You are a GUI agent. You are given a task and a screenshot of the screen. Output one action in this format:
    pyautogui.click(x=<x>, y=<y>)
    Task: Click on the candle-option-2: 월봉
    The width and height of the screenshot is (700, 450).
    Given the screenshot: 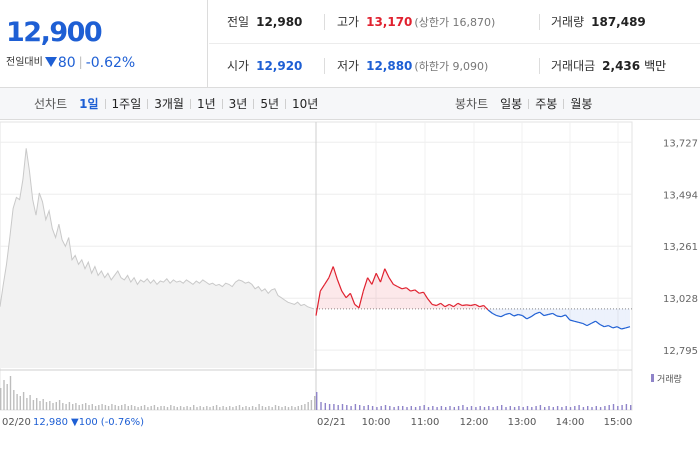 What is the action you would take?
    pyautogui.click(x=581, y=104)
    